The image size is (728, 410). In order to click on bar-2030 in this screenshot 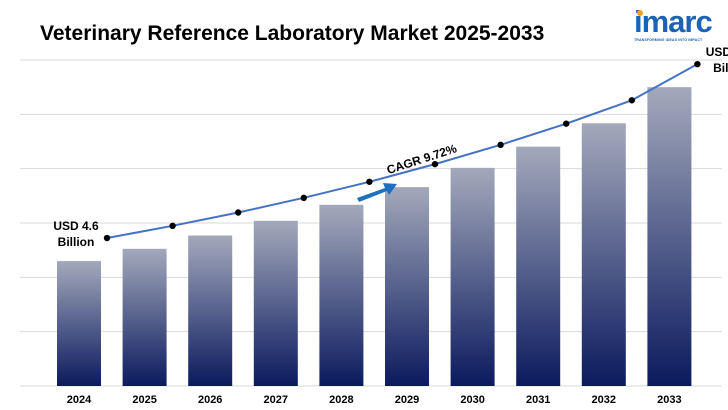, I will do `click(472, 276)`.